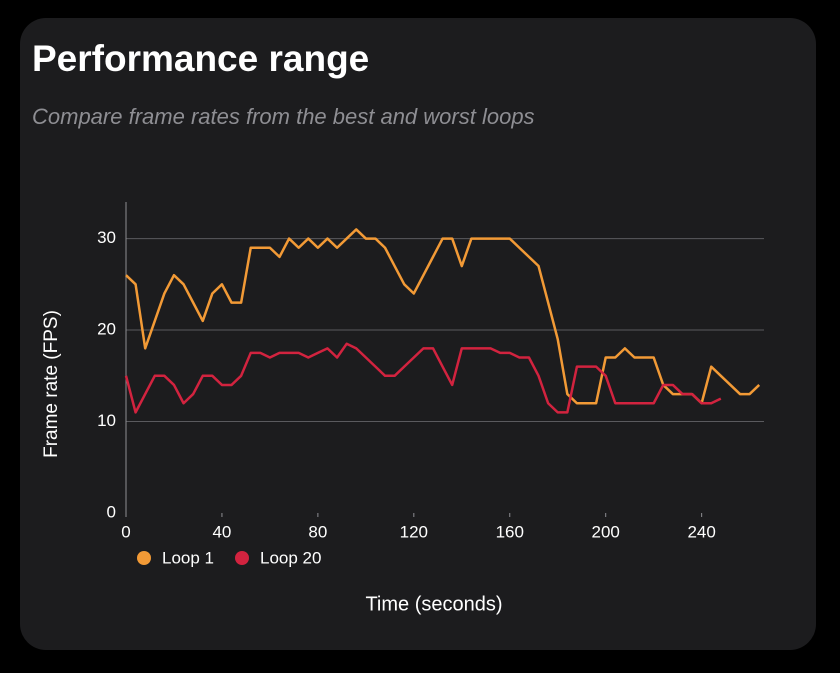 The image size is (840, 673). What do you see at coordinates (510, 531) in the screenshot?
I see `x-tick-label: 160` at bounding box center [510, 531].